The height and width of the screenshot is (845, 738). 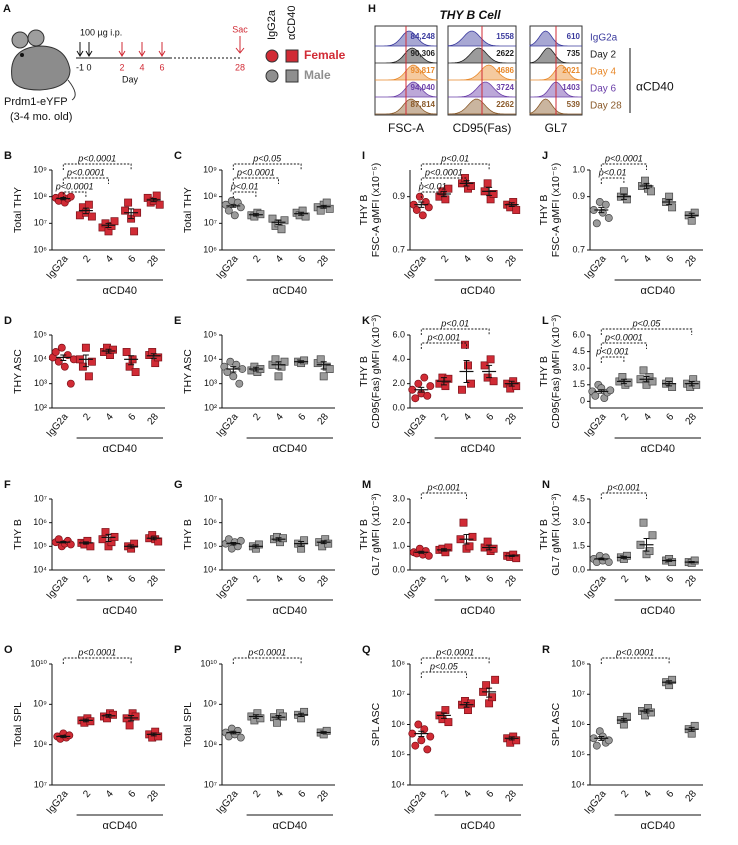 What do you see at coordinates (574, 53) in the screenshot?
I see `mfi-label: 735` at bounding box center [574, 53].